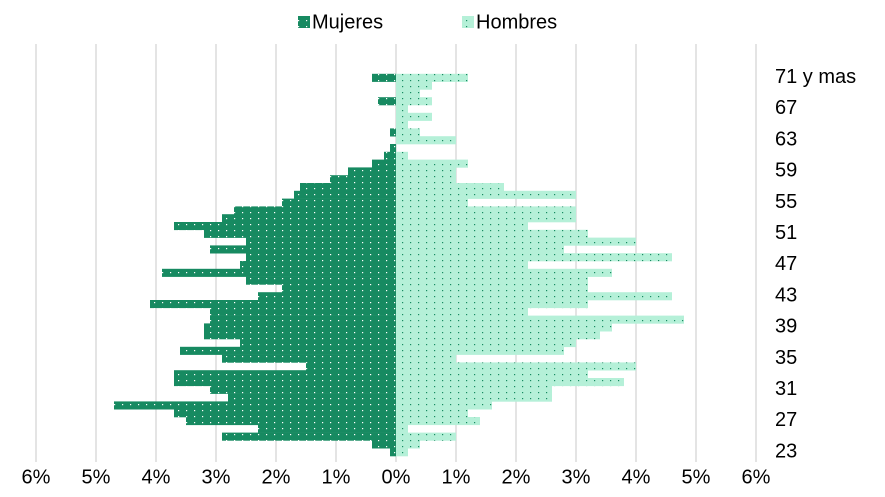 This screenshot has width=885, height=497. I want to click on y-tick-label: 67, so click(786, 108).